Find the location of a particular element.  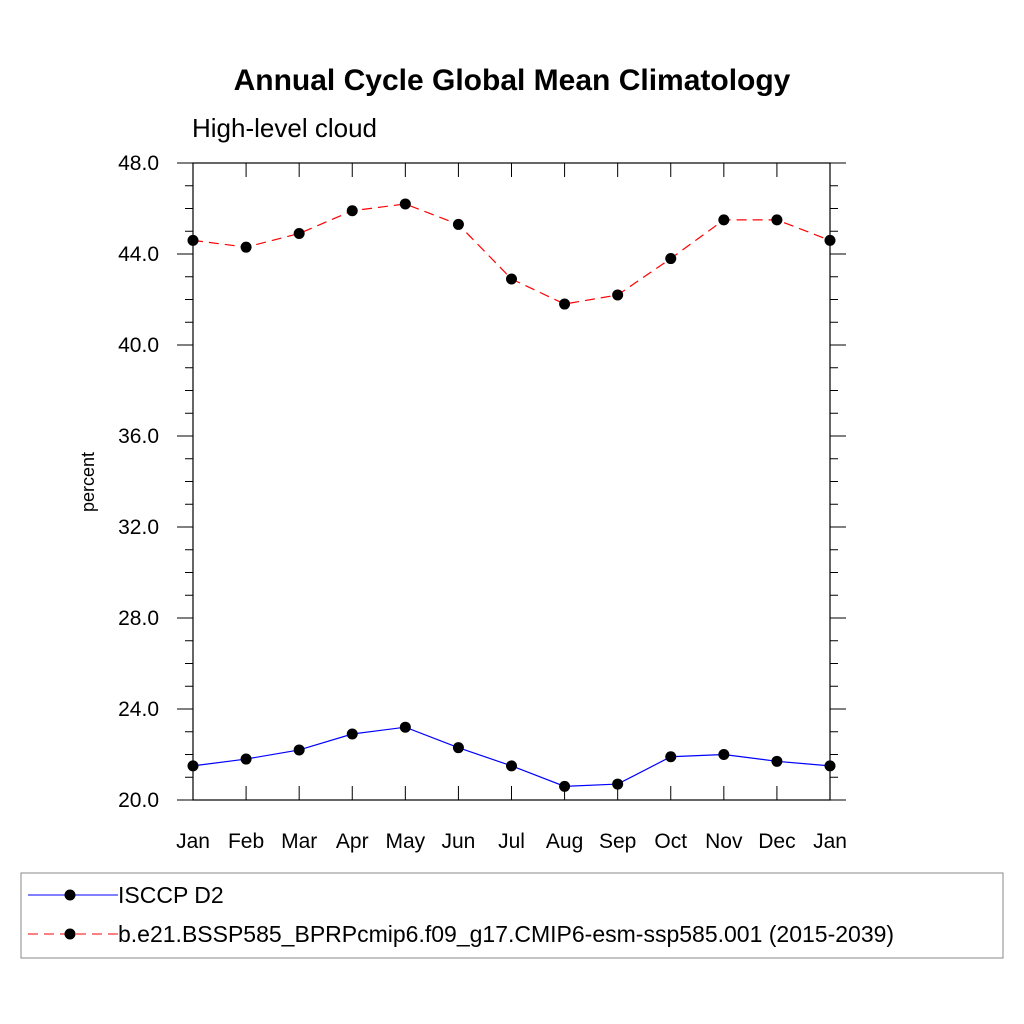

y-tick-label: 24.0 is located at coordinates (138, 709).